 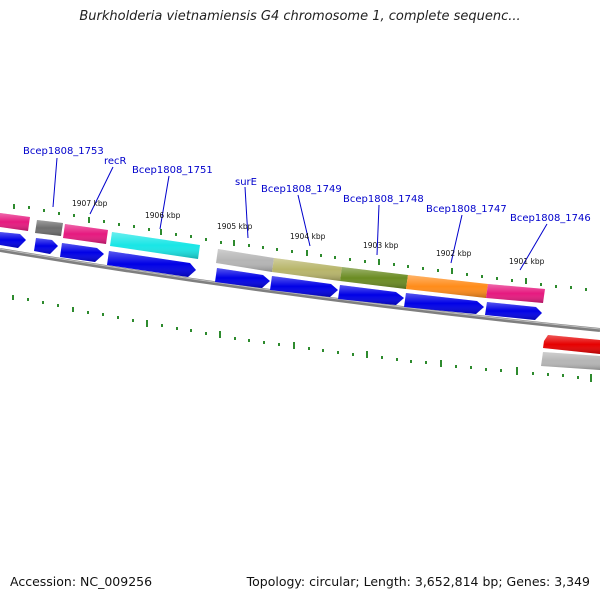 I want to click on kbp-label: 1905 kbp, so click(x=235, y=226).